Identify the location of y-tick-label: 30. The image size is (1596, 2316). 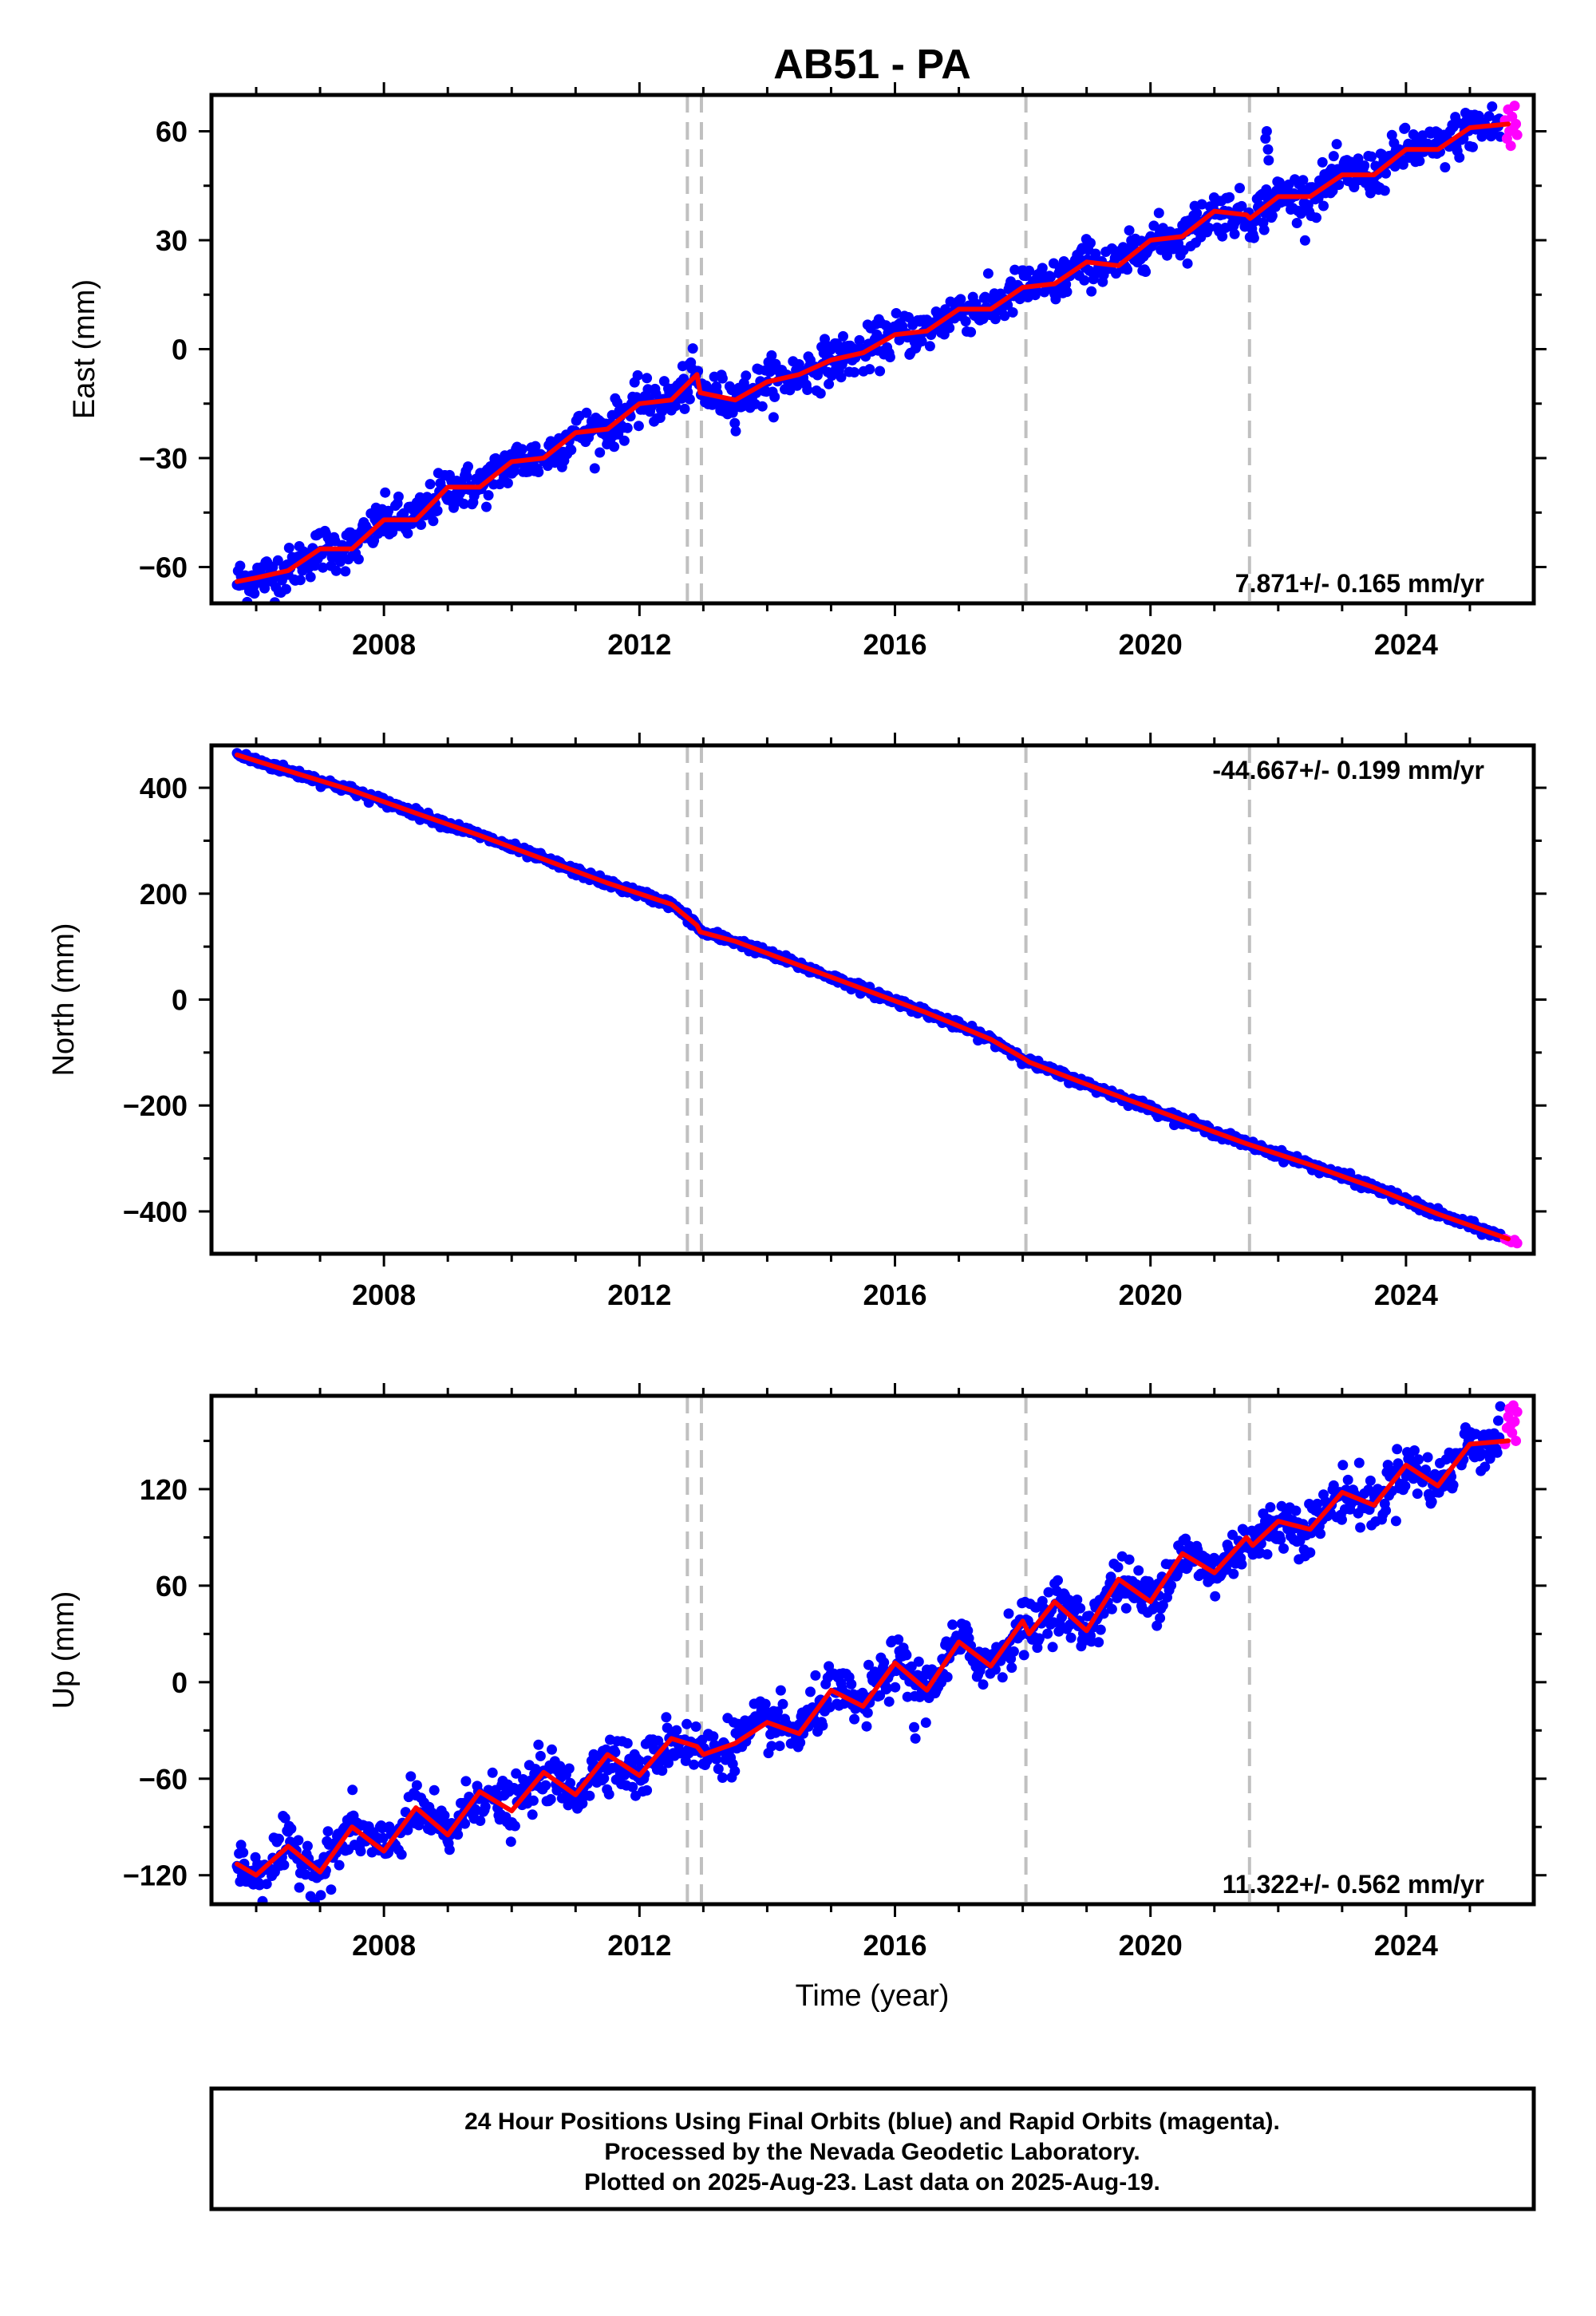
(172, 240).